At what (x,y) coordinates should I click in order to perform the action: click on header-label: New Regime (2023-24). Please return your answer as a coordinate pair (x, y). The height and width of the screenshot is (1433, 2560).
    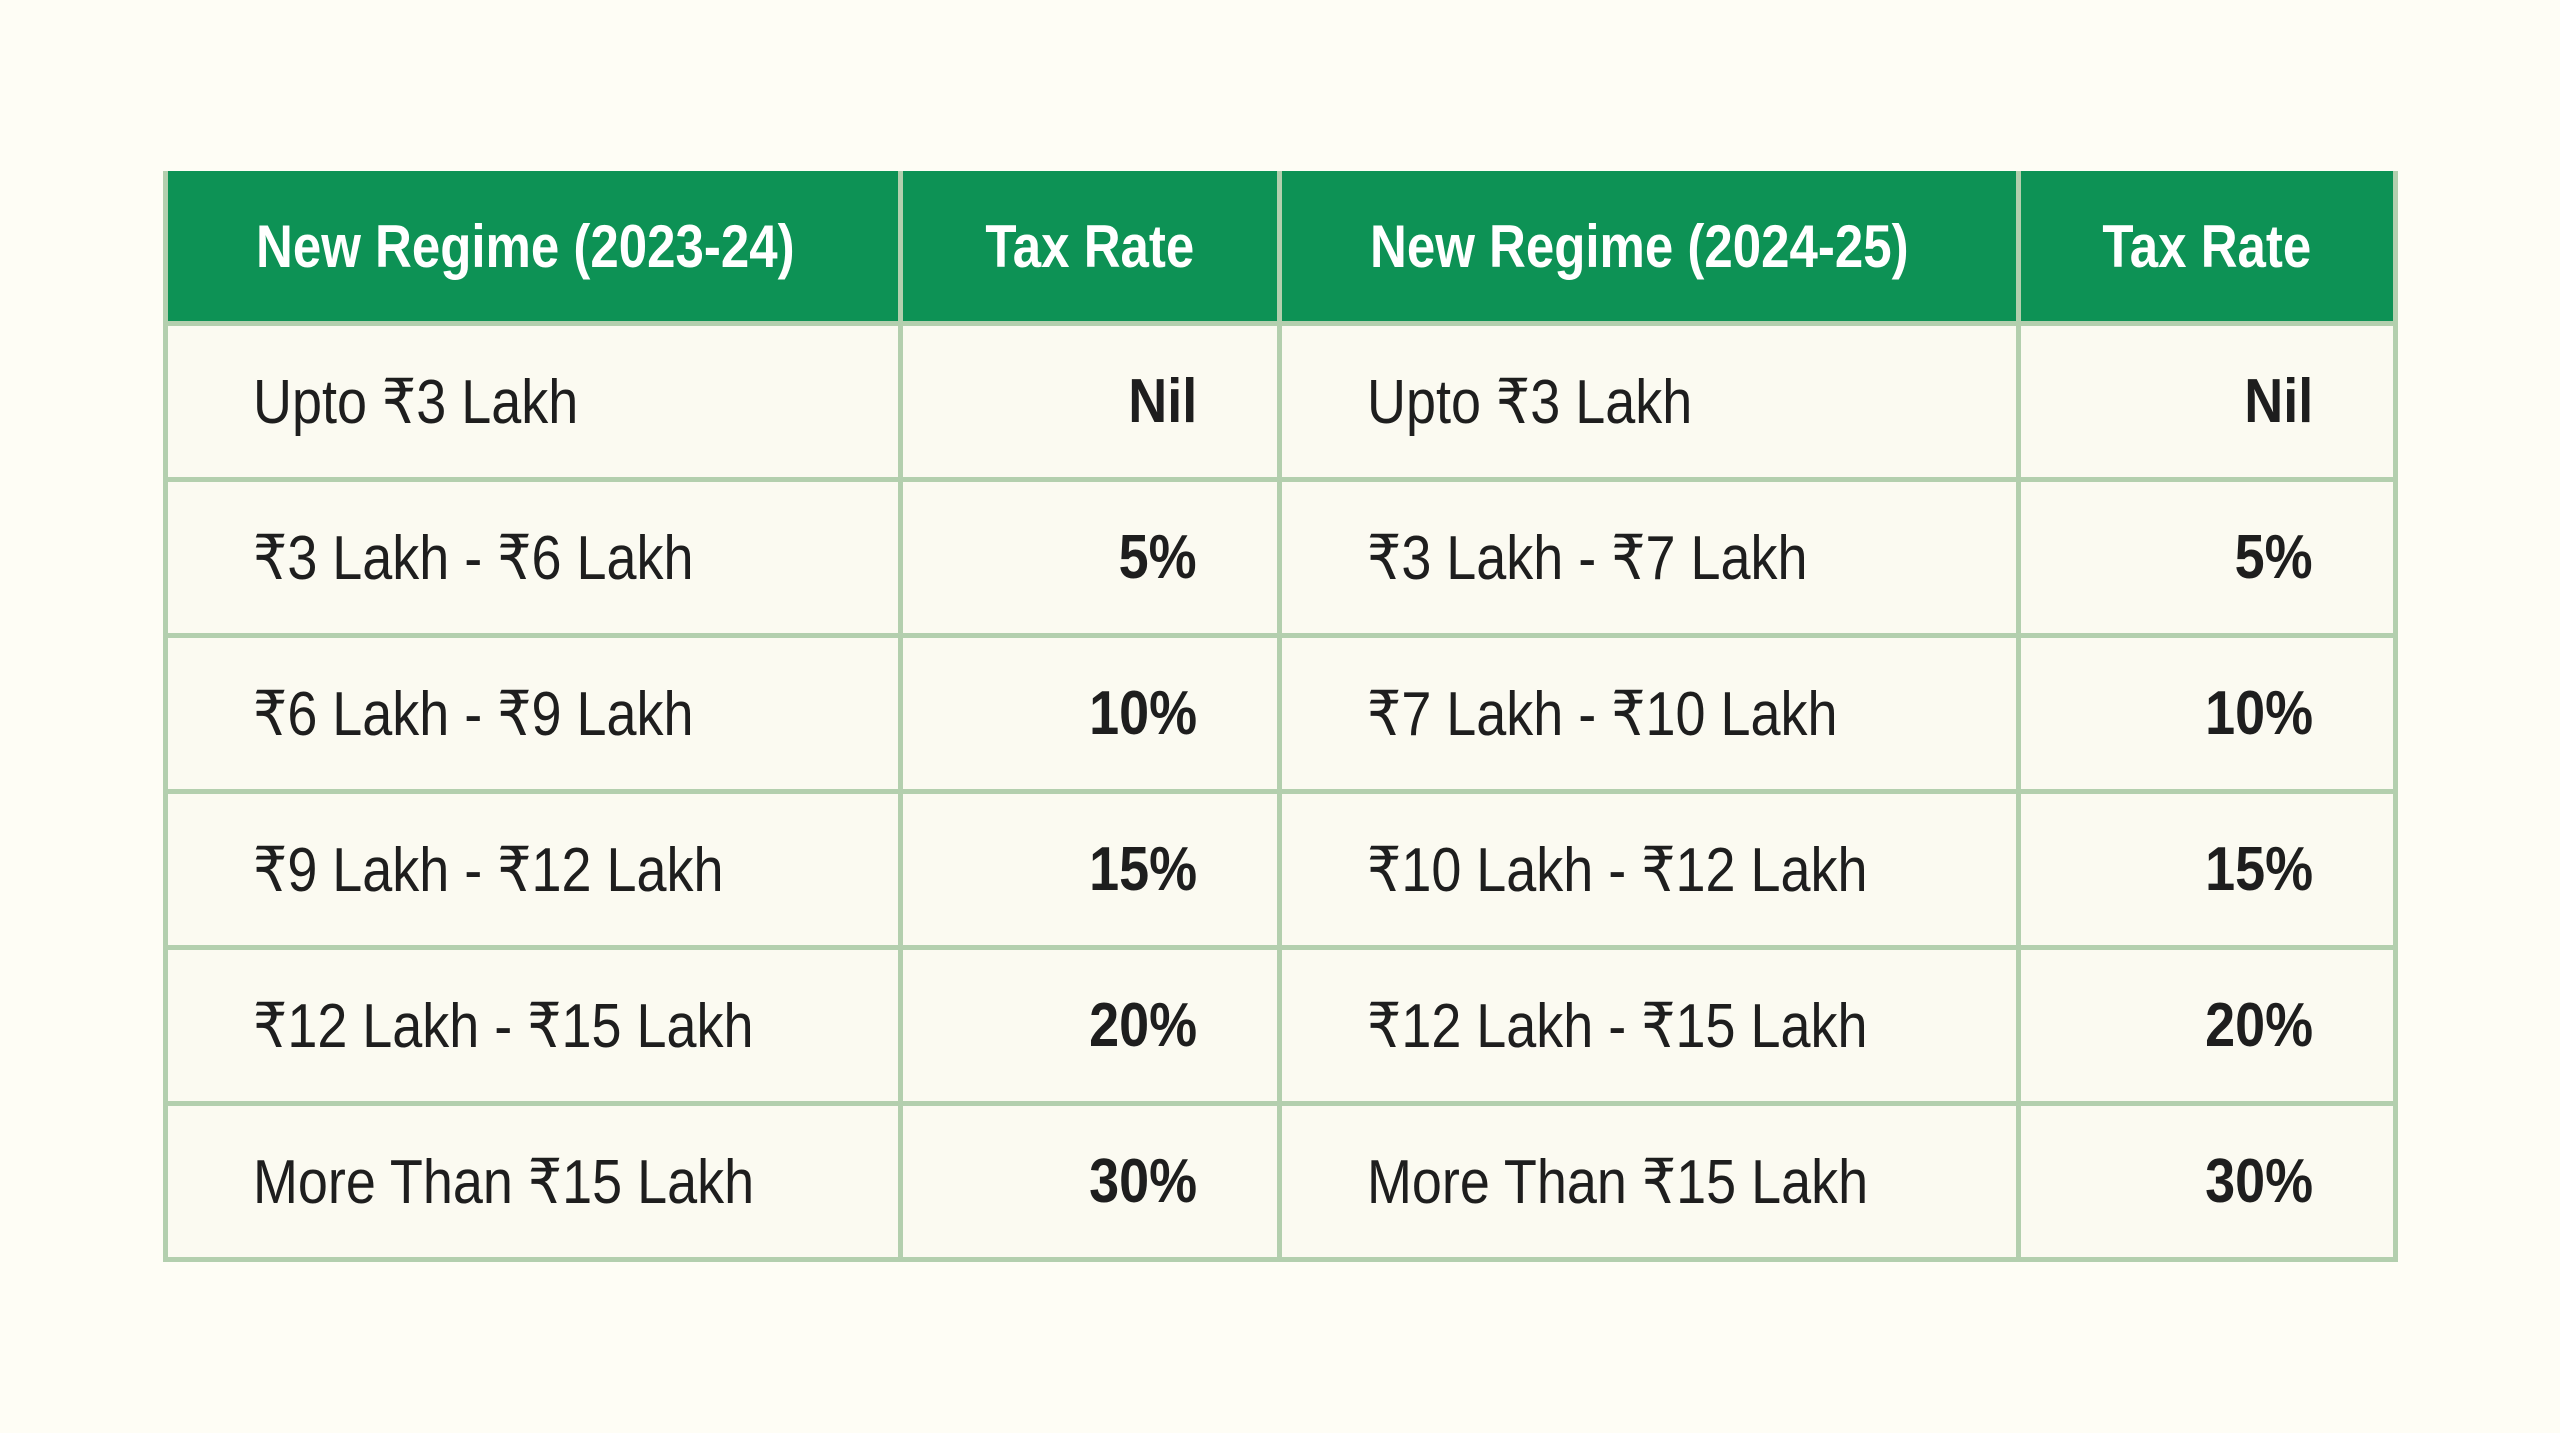
    Looking at the image, I should click on (525, 246).